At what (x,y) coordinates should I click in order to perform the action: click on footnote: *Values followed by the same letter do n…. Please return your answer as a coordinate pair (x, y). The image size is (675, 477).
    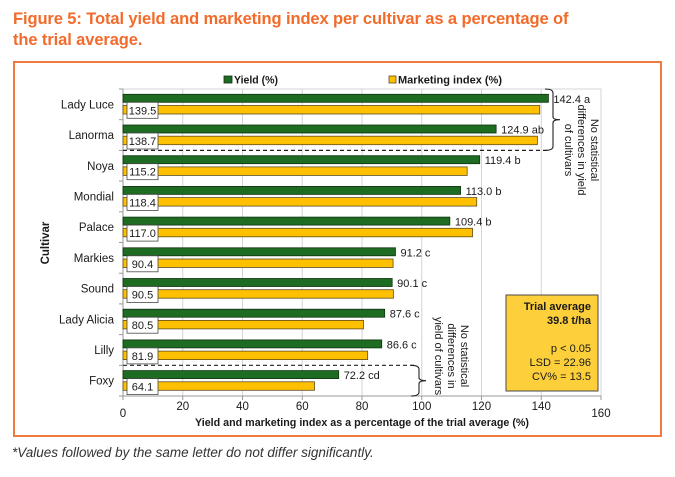
    Looking at the image, I should click on (193, 452).